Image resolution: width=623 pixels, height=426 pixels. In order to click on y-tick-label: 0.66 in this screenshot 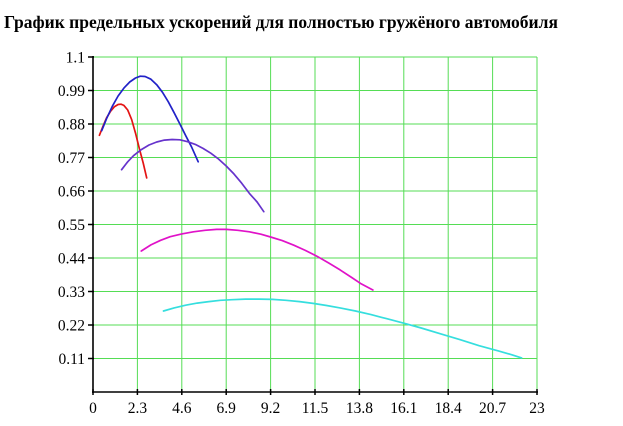, I will do `click(71, 192)`.